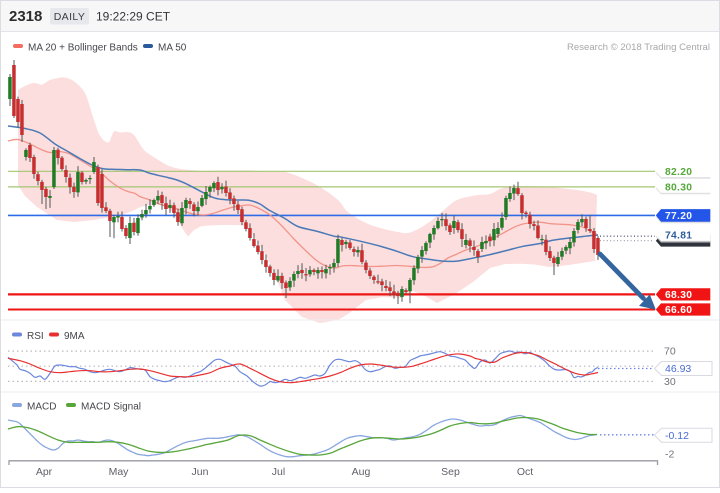 Image resolution: width=720 pixels, height=493 pixels. I want to click on svg-text: 77.20, so click(678, 216).